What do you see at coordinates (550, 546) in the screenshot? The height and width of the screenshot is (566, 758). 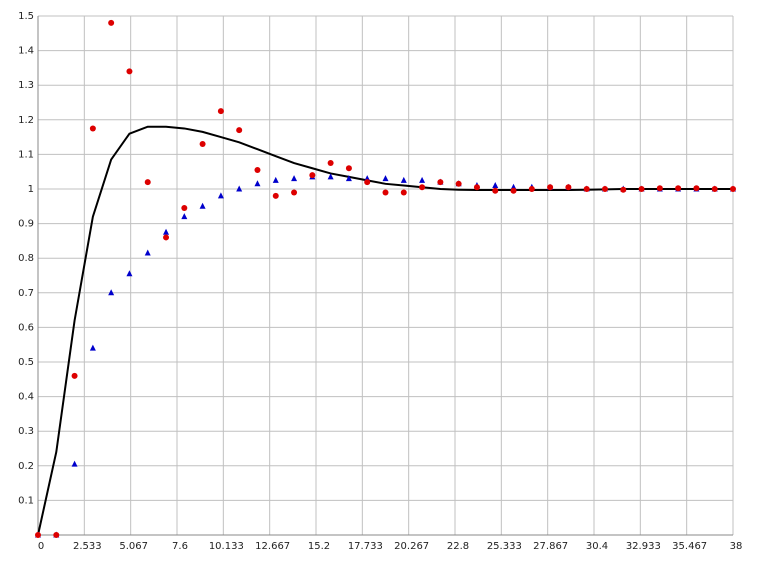 I see `x-tick-label: 27.867` at bounding box center [550, 546].